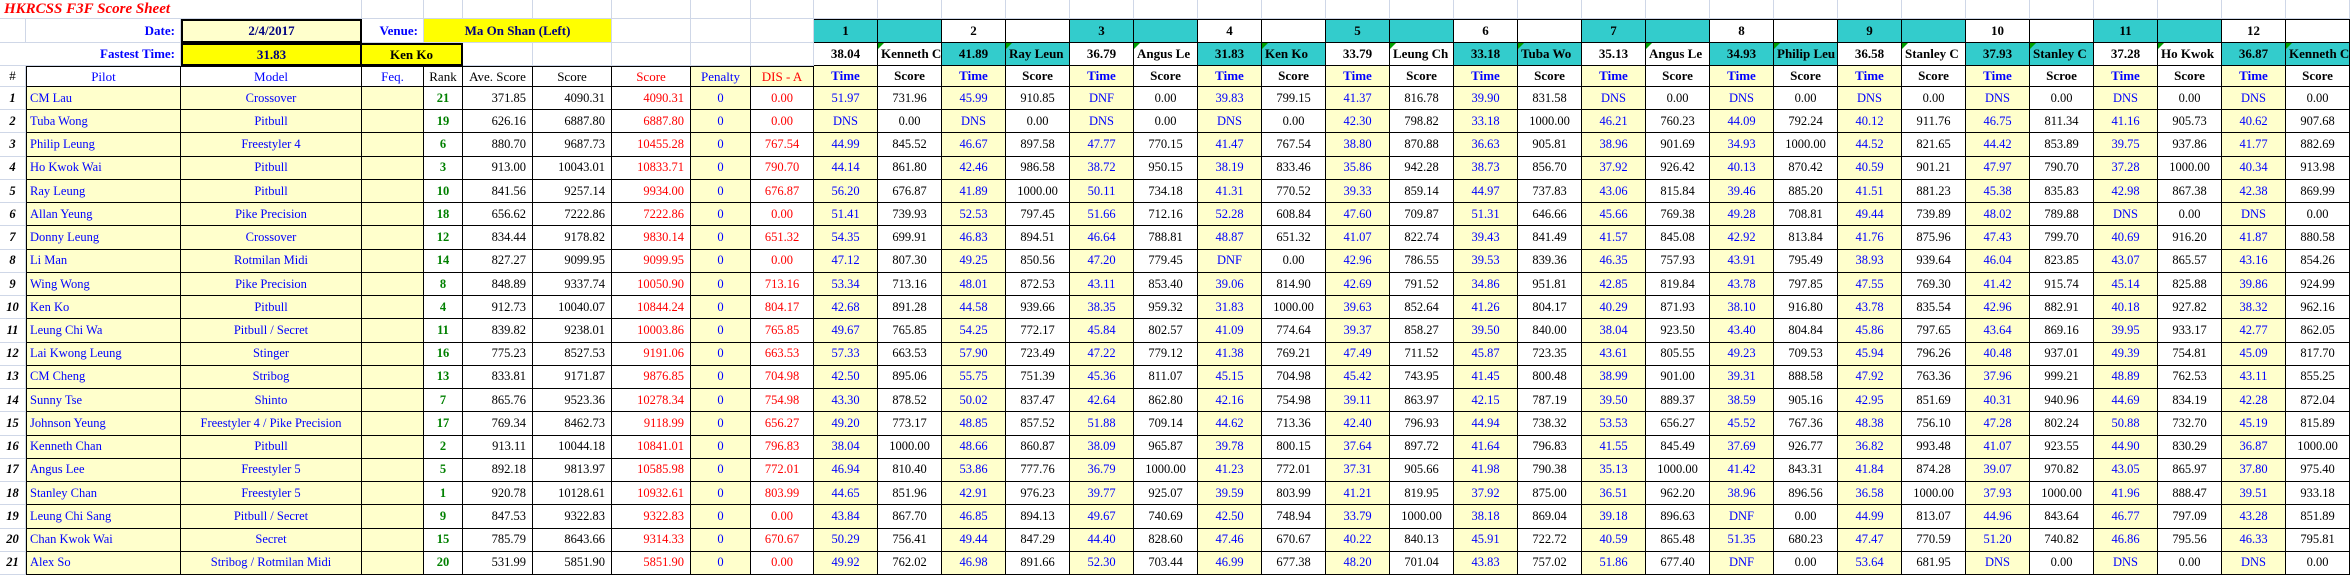 This screenshot has width=2350, height=575. I want to click on round-score-cell: 770.59, so click(1934, 540).